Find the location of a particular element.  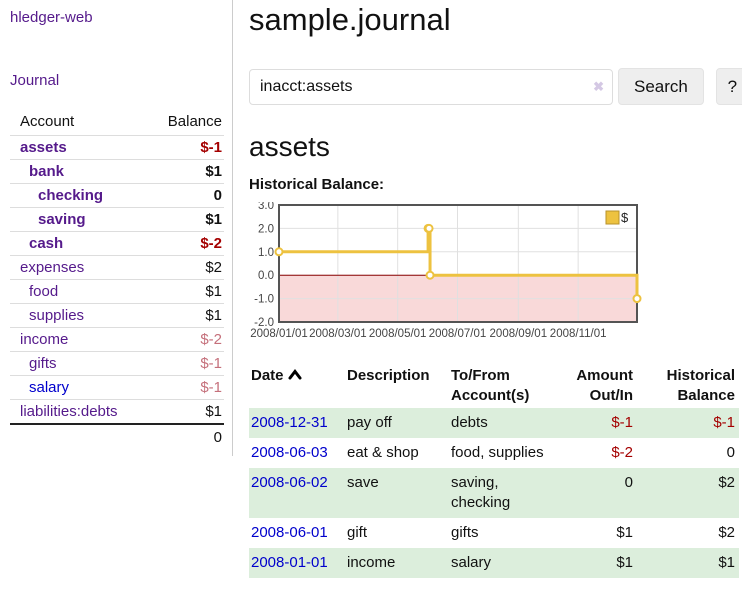

account-row: gifts $-1 is located at coordinates (117, 363).